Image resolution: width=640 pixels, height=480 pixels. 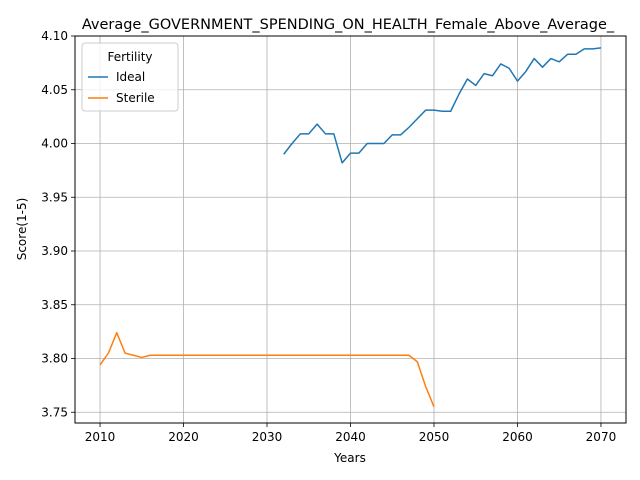 I want to click on x-tick-label: 2020, so click(x=183, y=437).